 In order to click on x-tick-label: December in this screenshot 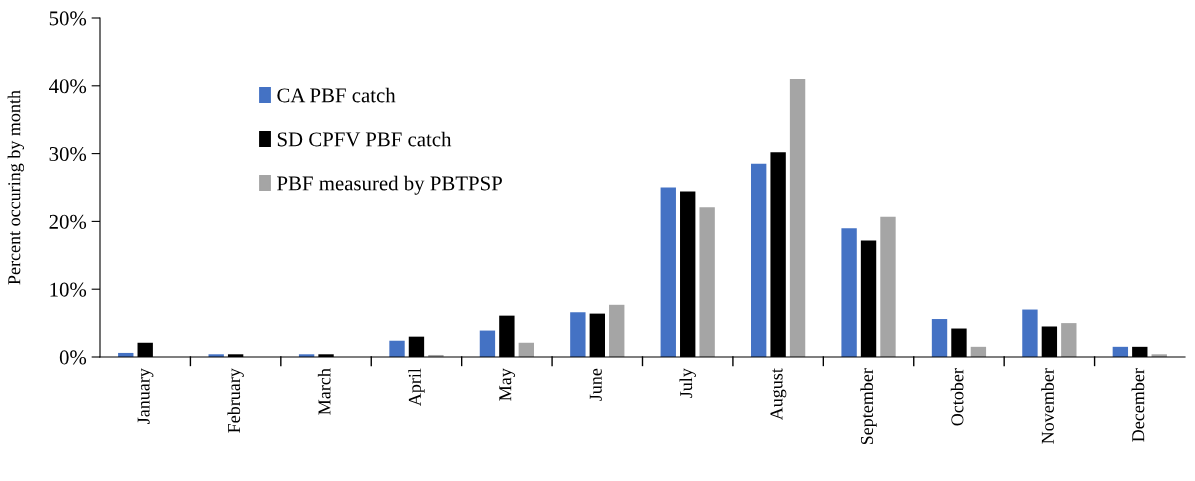, I will do `click(1138, 405)`.